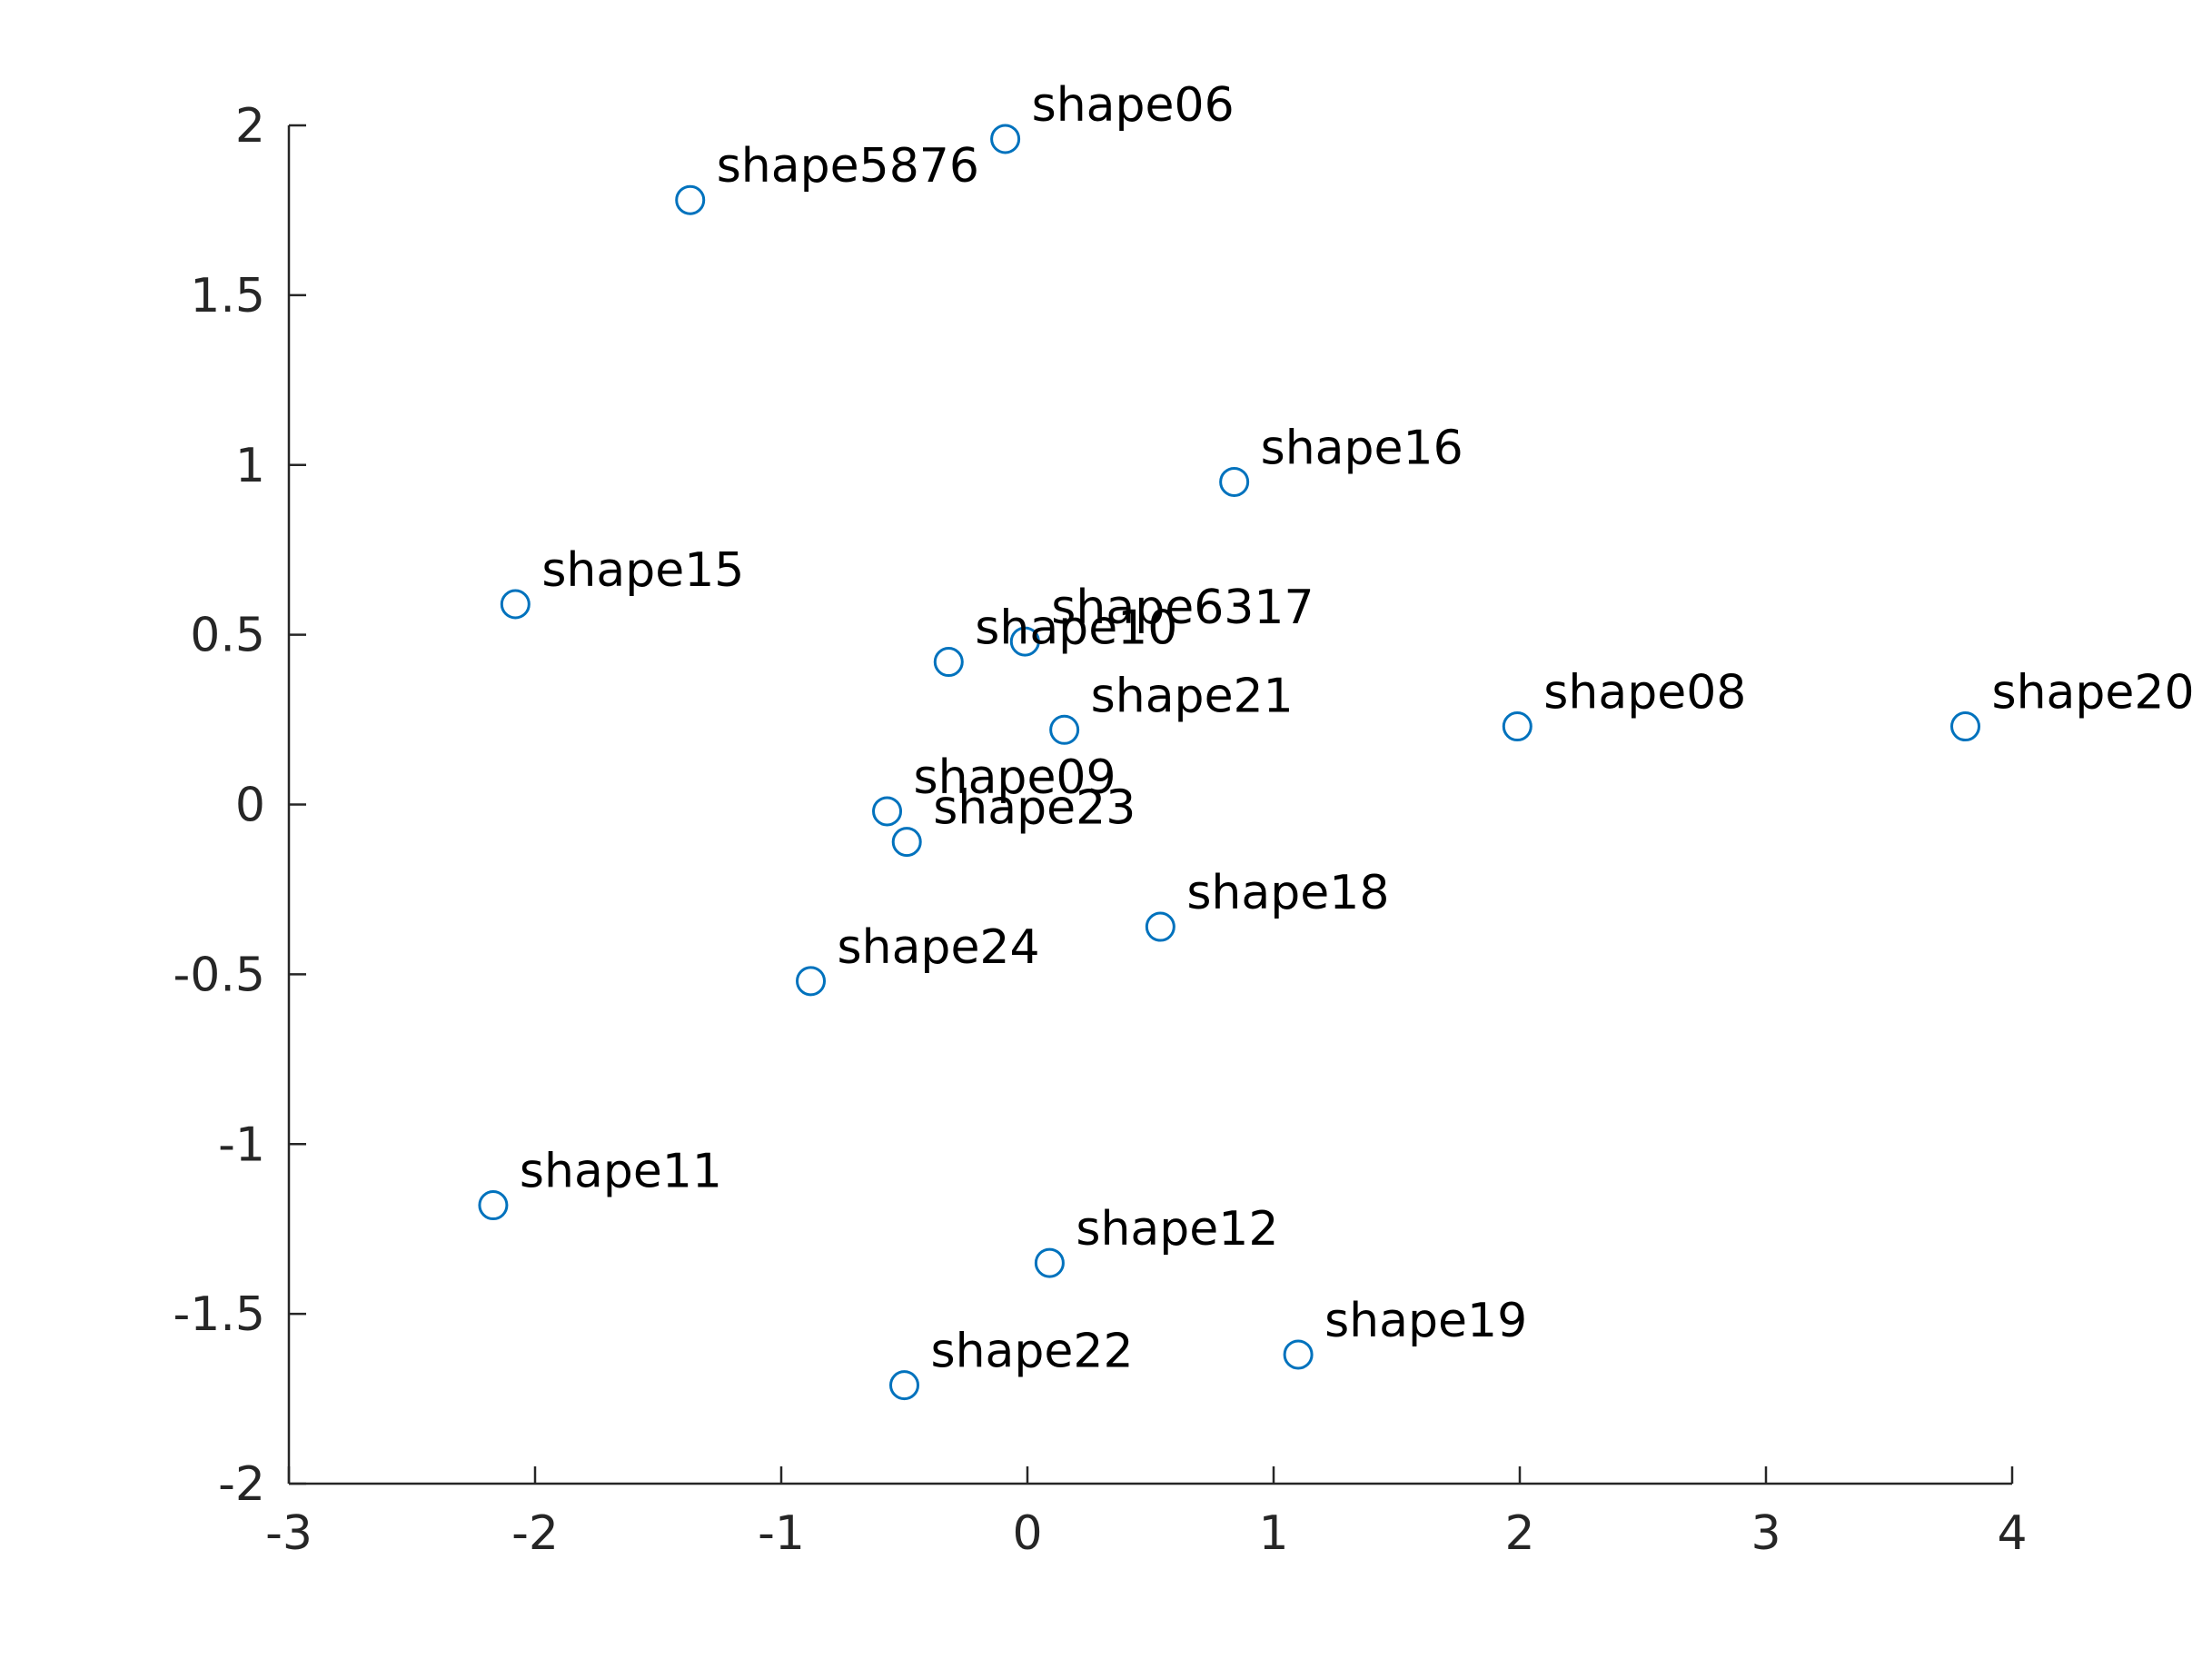 The height and width of the screenshot is (1659, 2212). I want to click on x-tick-label: 3, so click(1766, 1533).